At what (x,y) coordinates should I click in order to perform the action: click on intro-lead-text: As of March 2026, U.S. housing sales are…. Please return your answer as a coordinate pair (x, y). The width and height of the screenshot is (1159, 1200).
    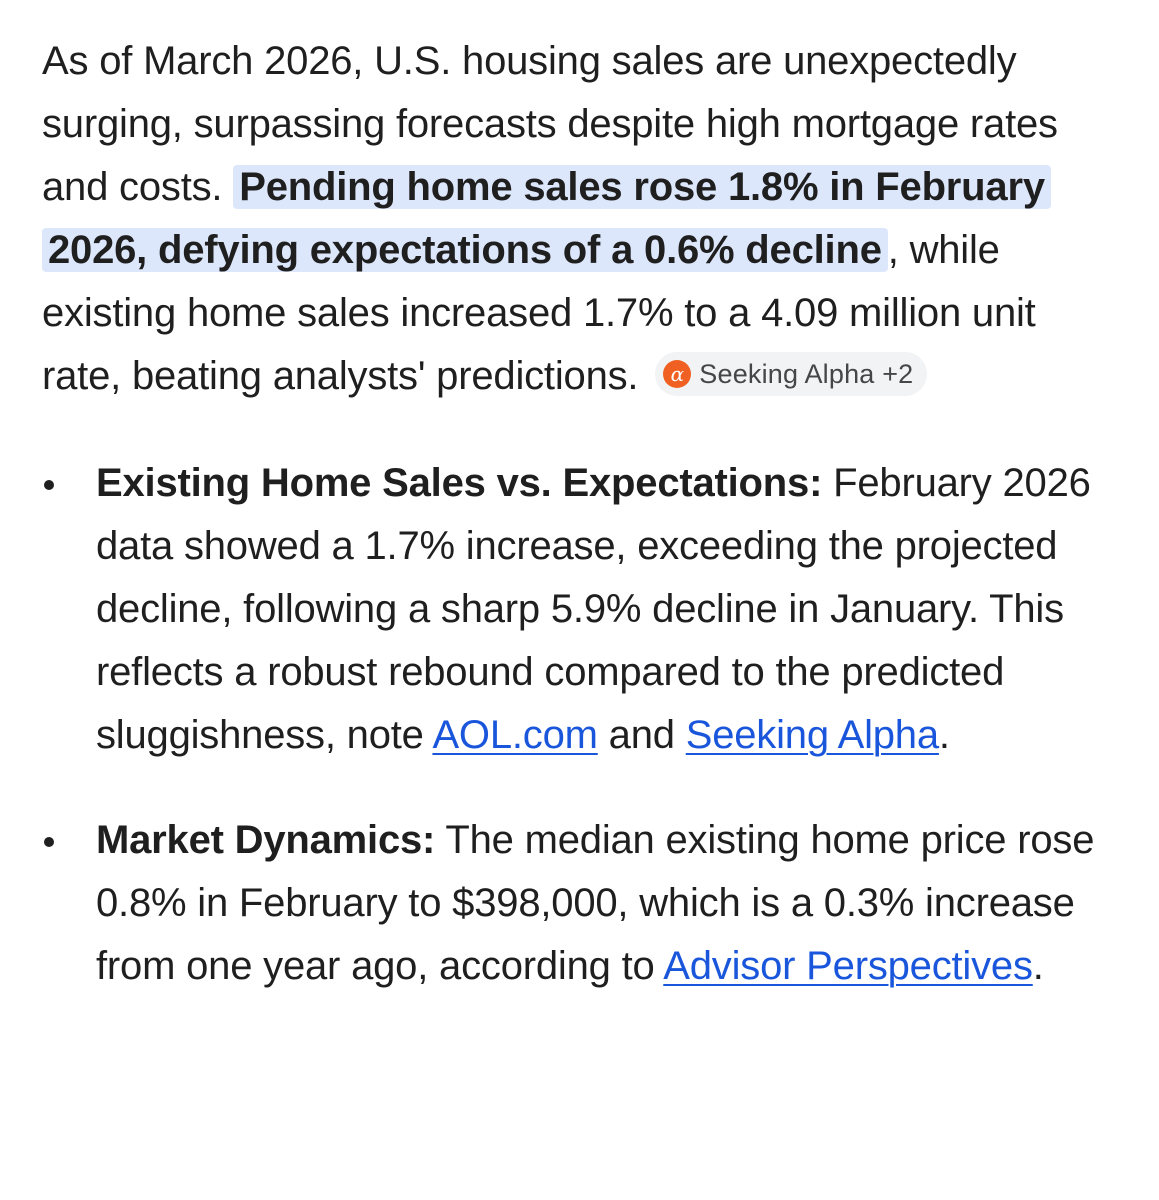
    Looking at the image, I should click on (550, 124).